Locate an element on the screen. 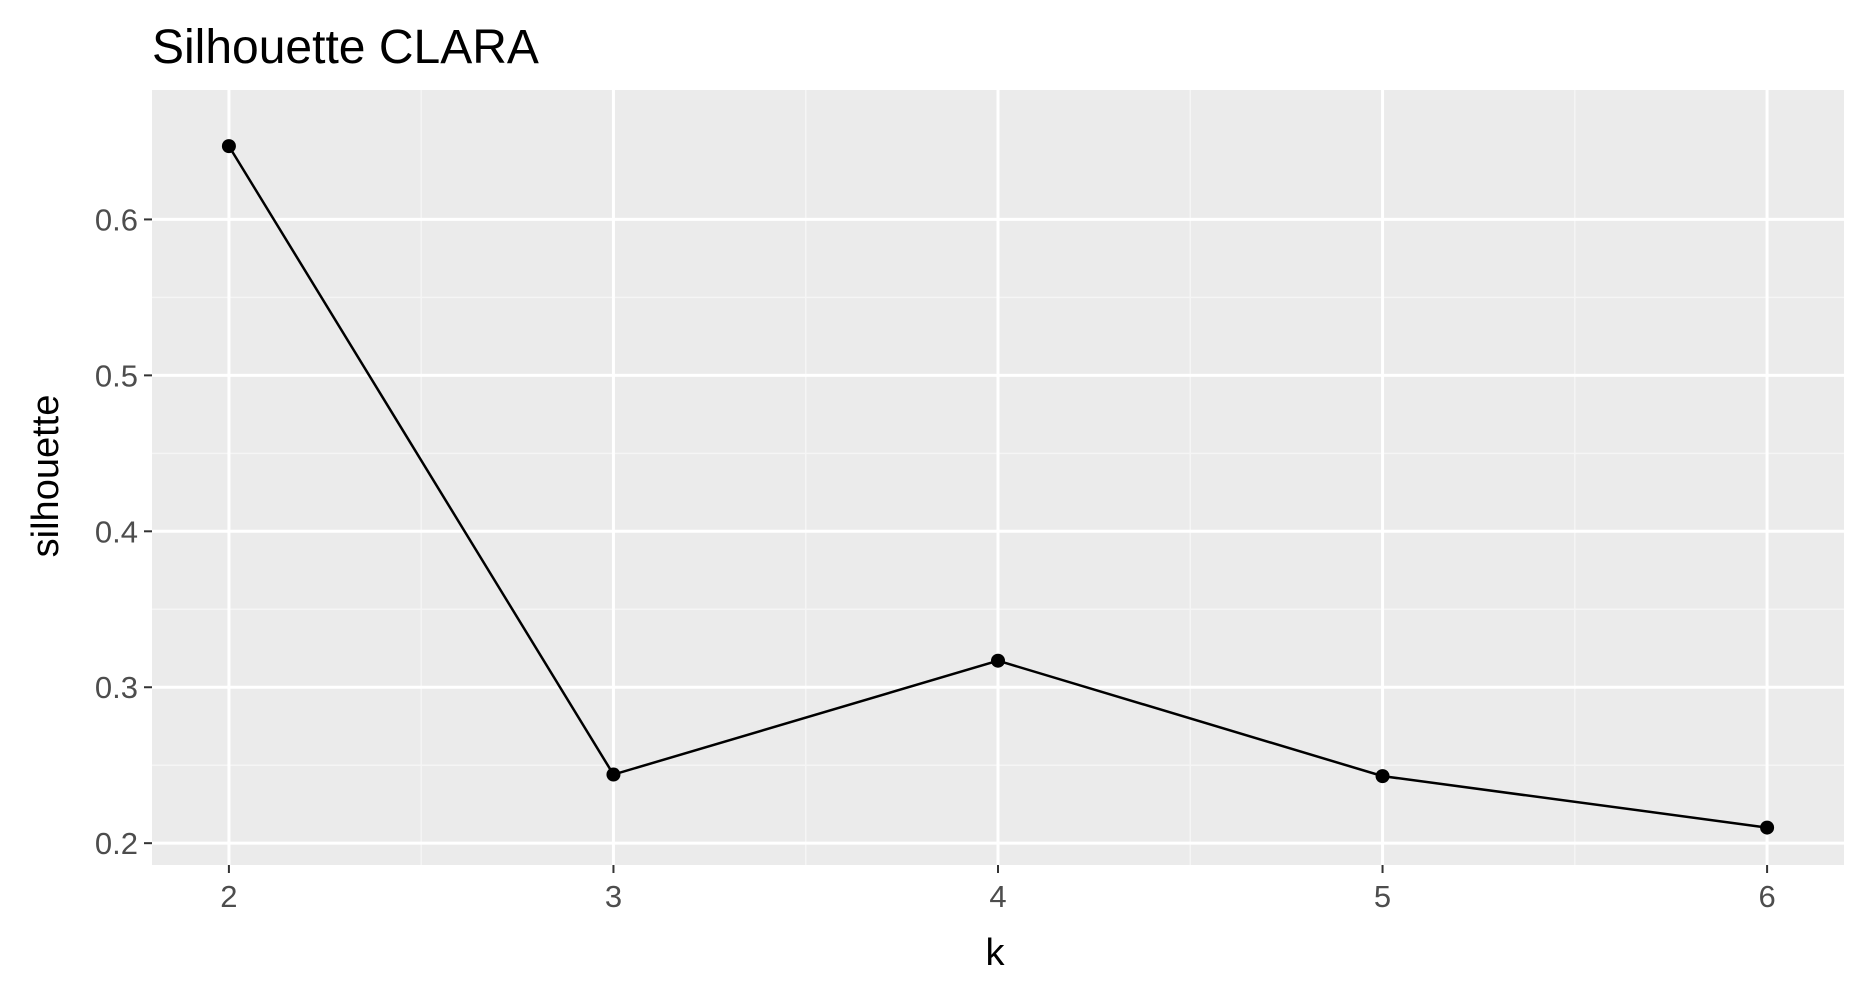  x-tick-label: 3 is located at coordinates (613, 896).